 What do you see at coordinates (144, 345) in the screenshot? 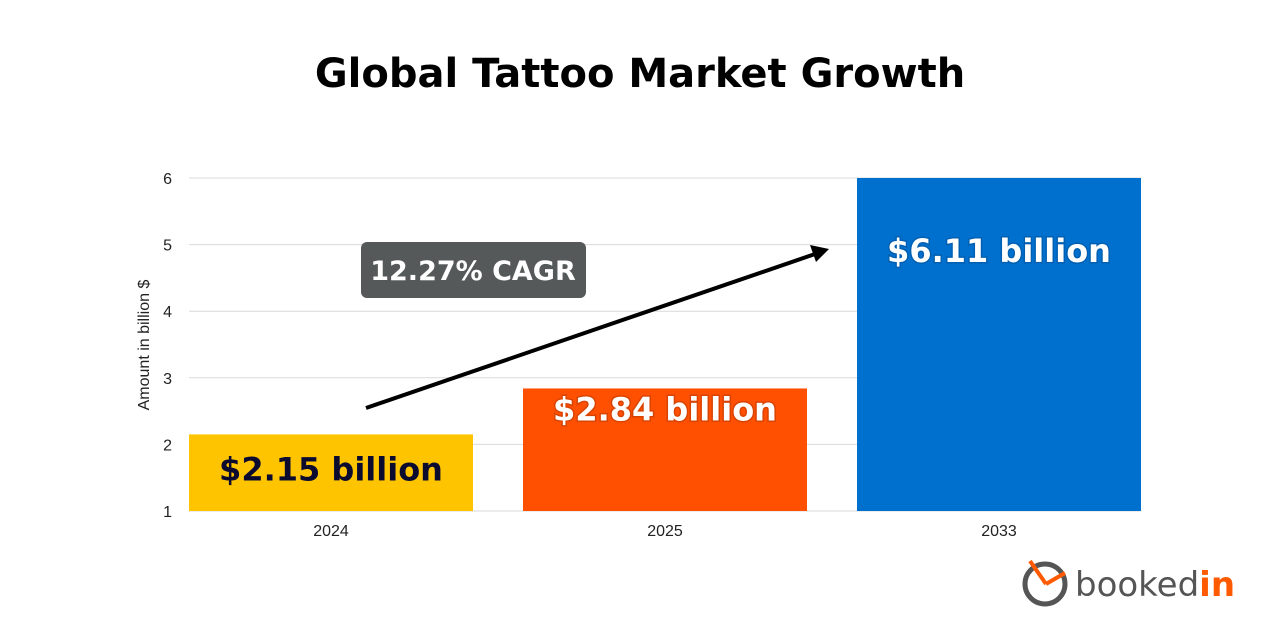
I see `y-axis-label: Amount in billion $` at bounding box center [144, 345].